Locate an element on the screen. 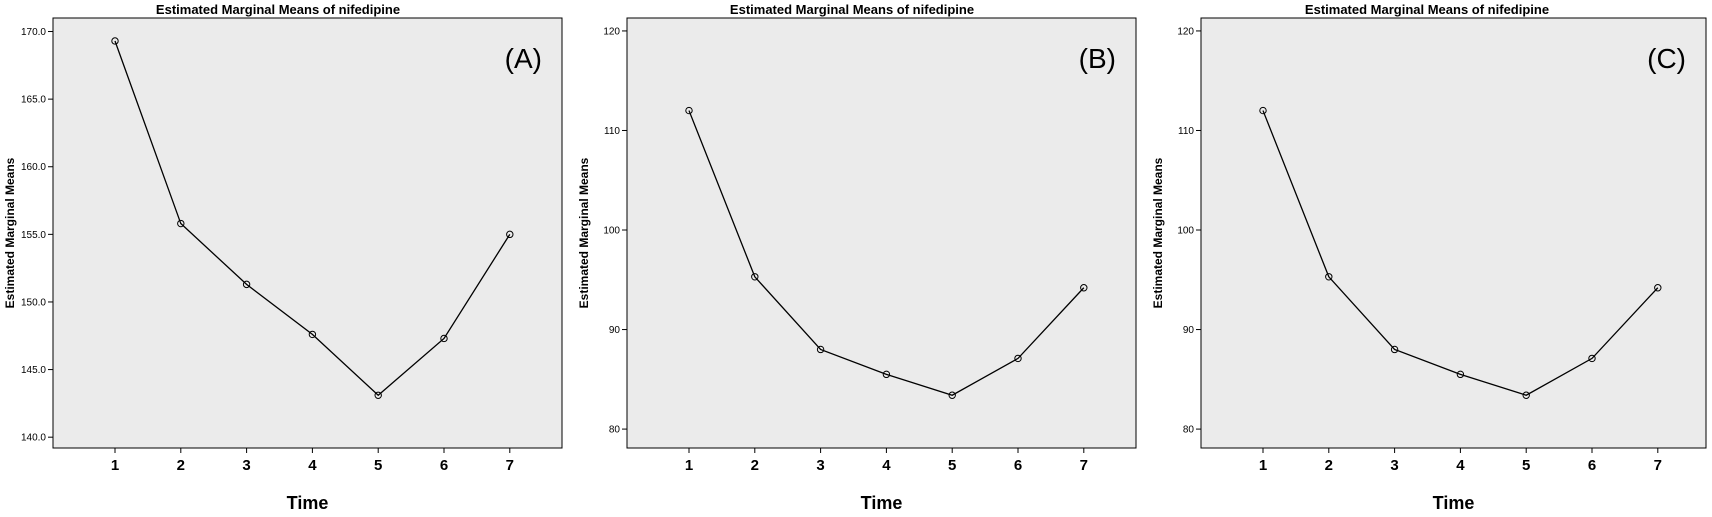 This screenshot has height=517, width=1712. panel-label: (A) is located at coordinates (523, 58).